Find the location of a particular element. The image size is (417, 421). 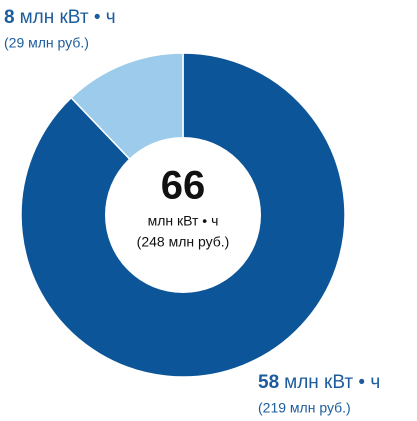

segment-value: 58 is located at coordinates (268, 382).